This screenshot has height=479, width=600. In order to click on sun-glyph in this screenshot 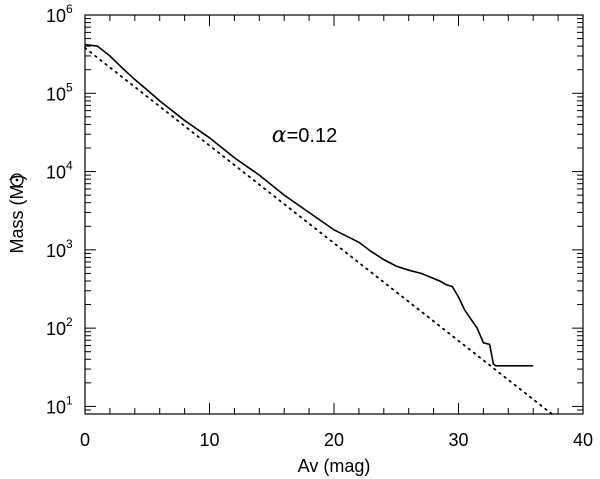, I will do `click(17, 180)`.